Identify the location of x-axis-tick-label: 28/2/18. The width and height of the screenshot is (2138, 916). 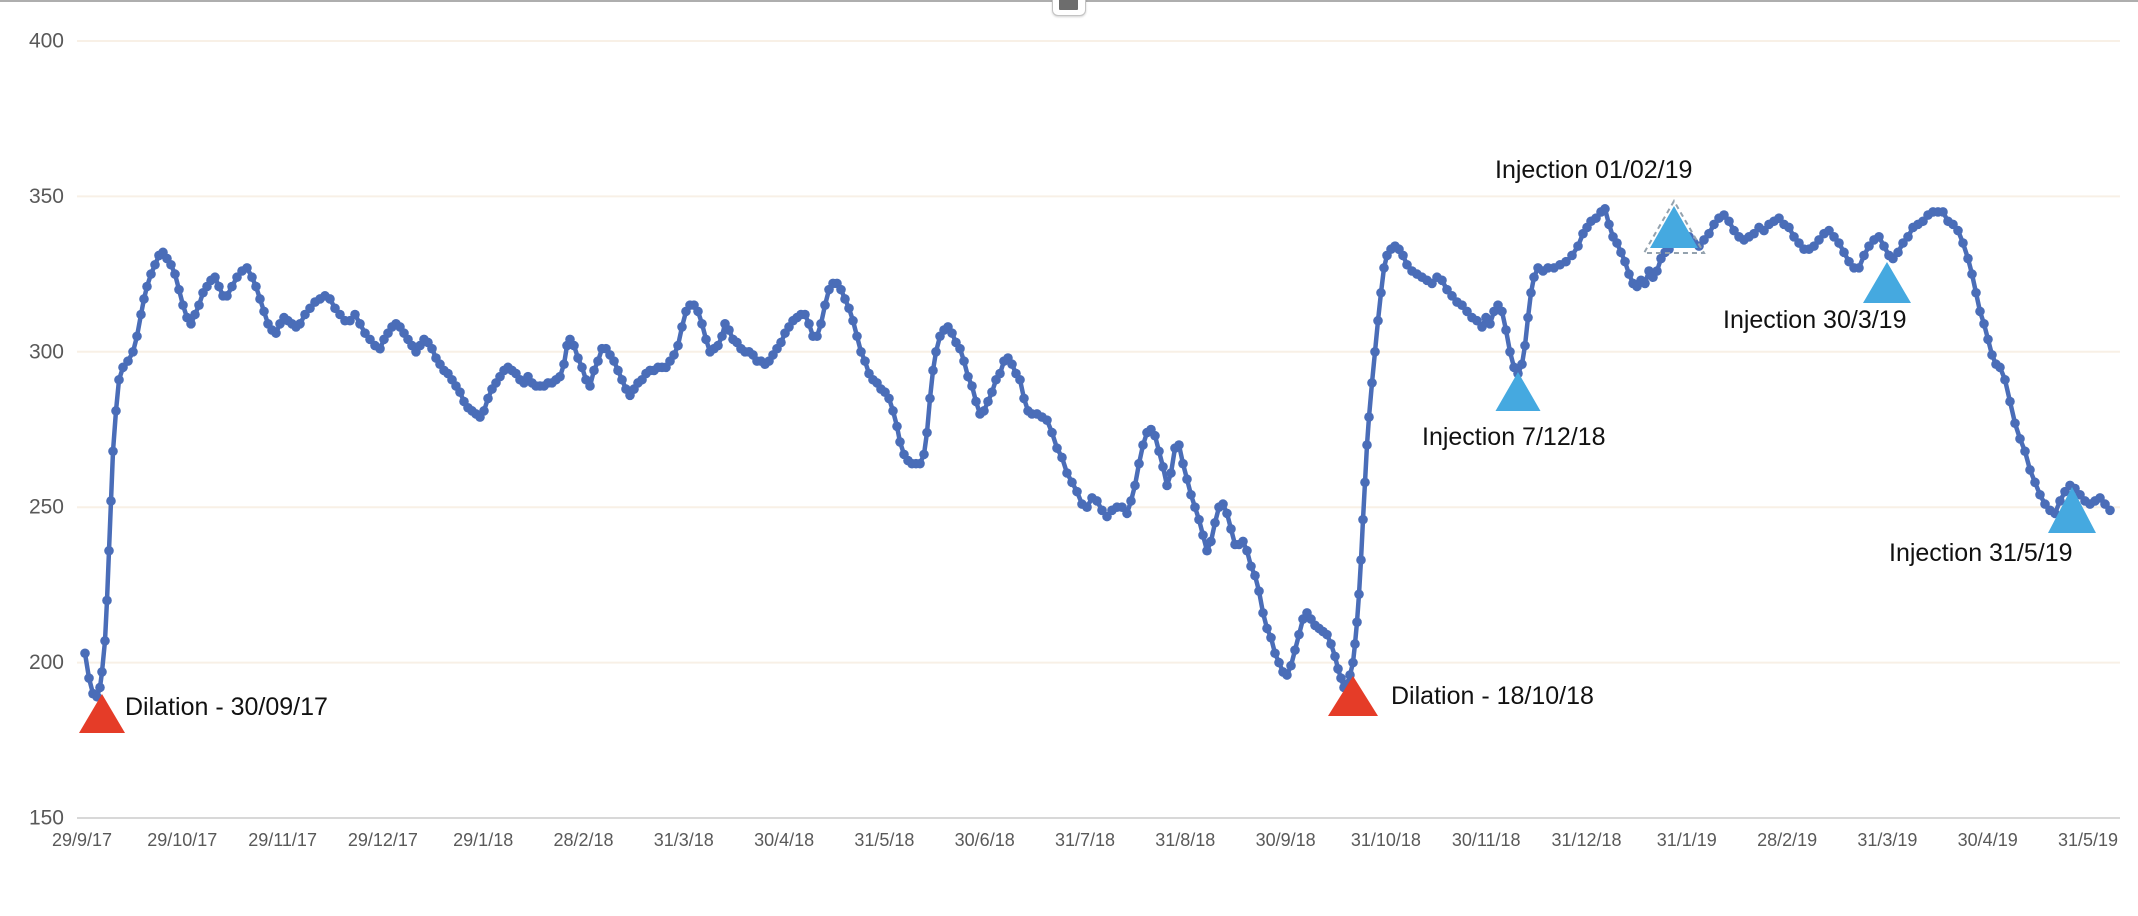
(583, 840).